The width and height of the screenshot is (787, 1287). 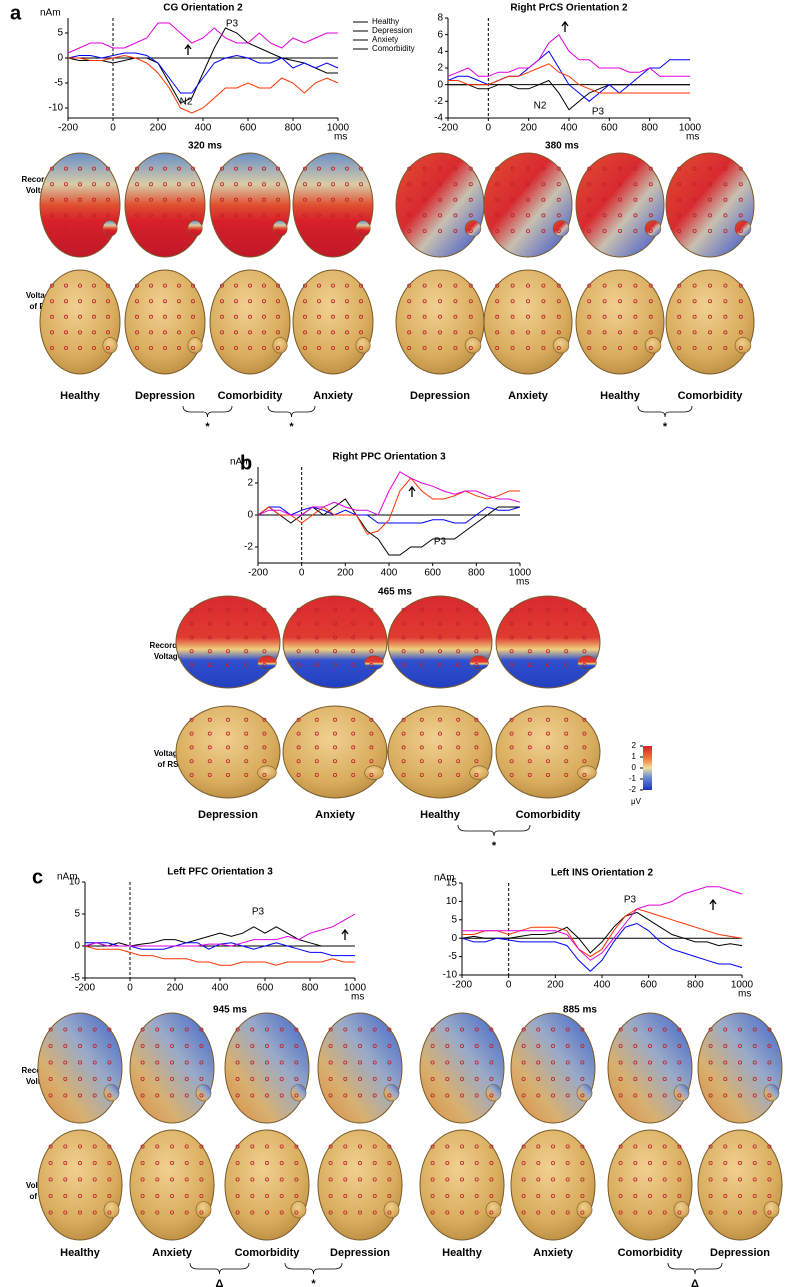 I want to click on y-tick-label: 15, so click(x=452, y=883).